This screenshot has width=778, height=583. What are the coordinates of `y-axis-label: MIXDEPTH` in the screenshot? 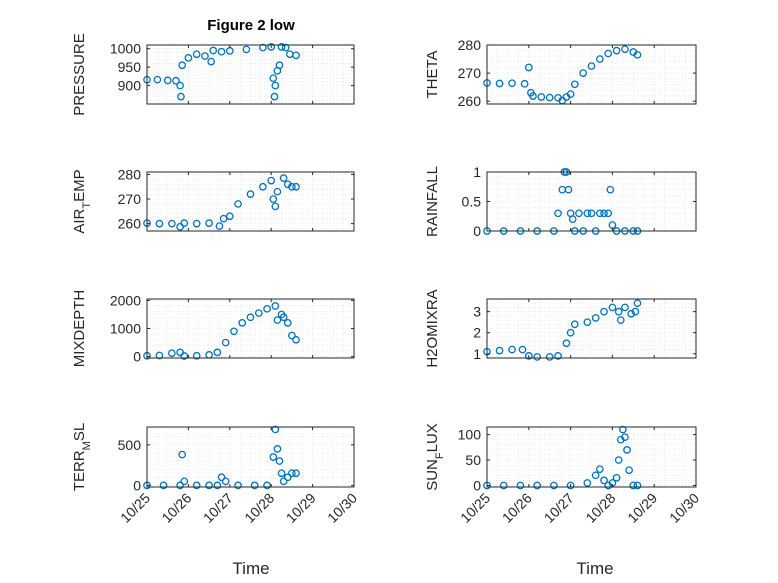 It's located at (79, 329).